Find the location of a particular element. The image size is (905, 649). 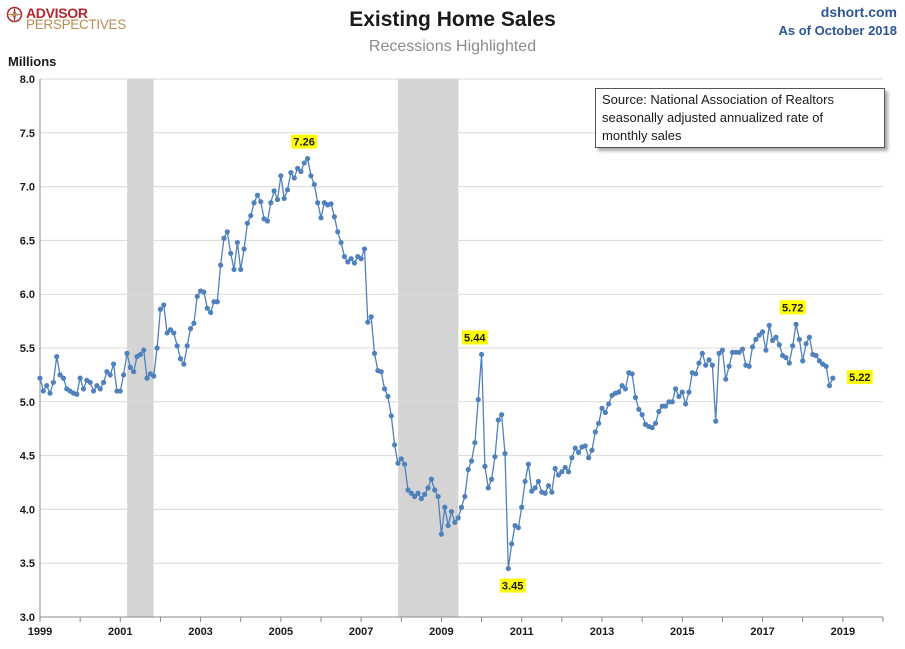

value-callout-label: 7.26 is located at coordinates (303, 143).